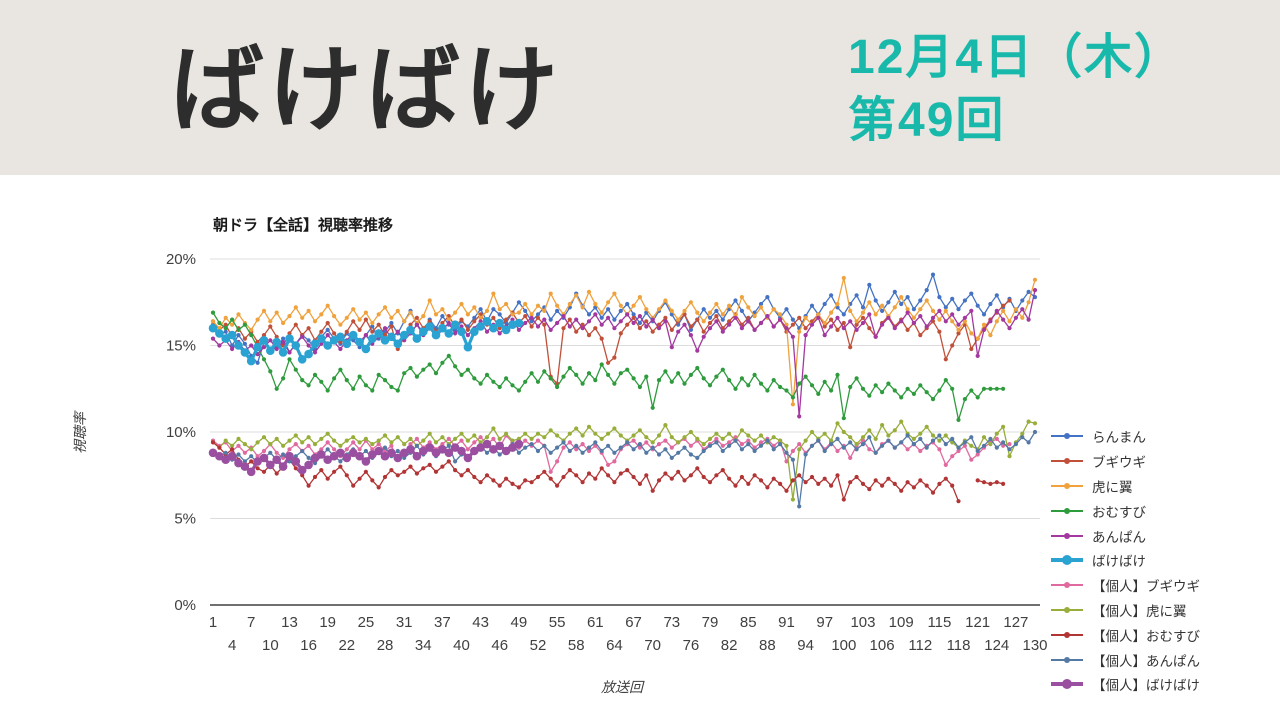  What do you see at coordinates (691, 645) in the screenshot?
I see `x-tick-label: 76` at bounding box center [691, 645].